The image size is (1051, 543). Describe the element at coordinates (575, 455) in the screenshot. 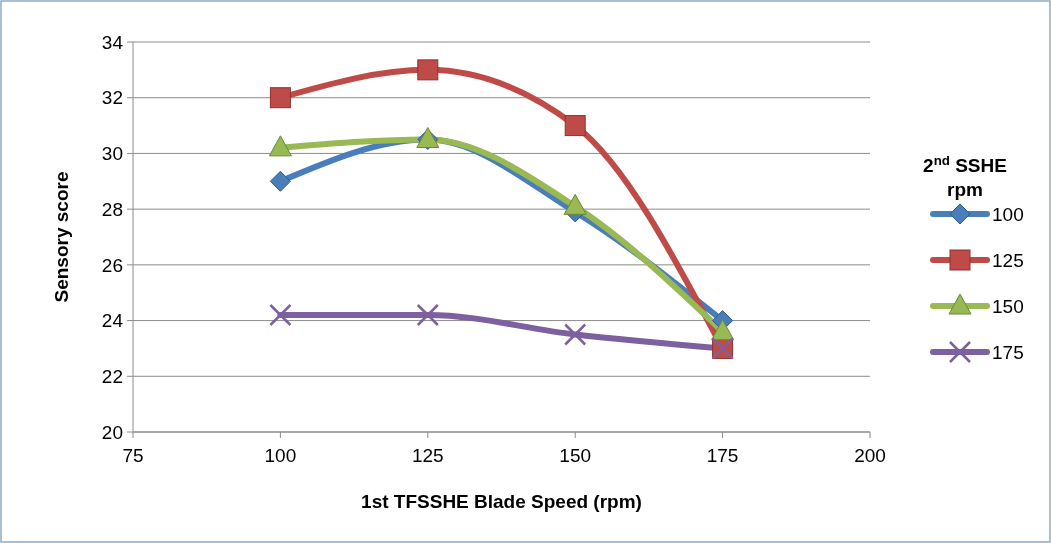

I see `x-tick-label: 150` at that location.